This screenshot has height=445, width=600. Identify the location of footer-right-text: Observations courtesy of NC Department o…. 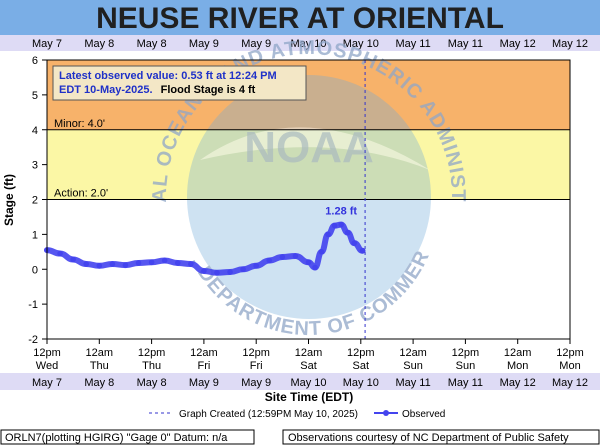
(428, 438).